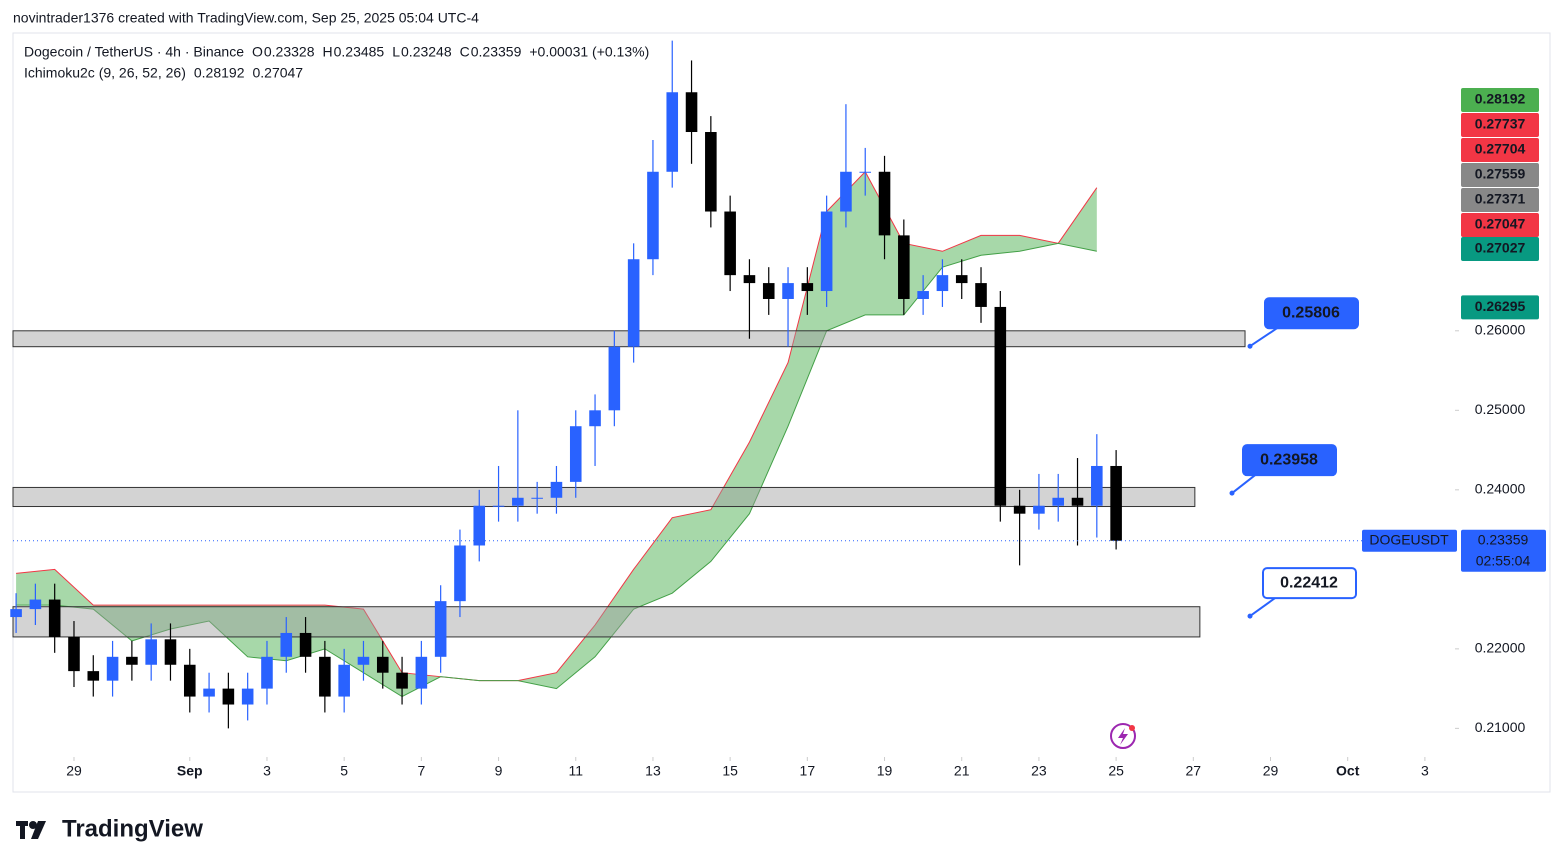 Image resolution: width=1563 pixels, height=867 pixels. What do you see at coordinates (1500, 306) in the screenshot?
I see `price-label-text: 0.26295` at bounding box center [1500, 306].